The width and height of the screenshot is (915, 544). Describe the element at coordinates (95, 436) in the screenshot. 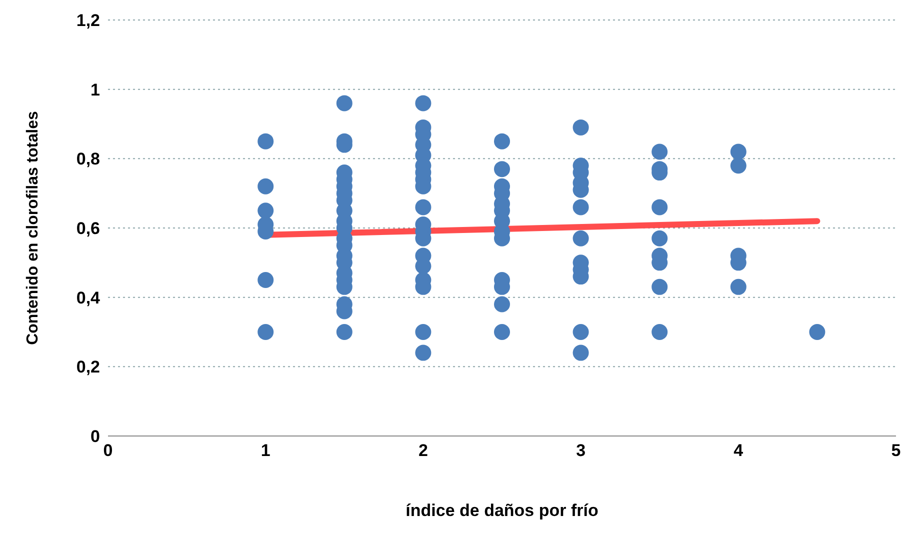

I see `y-tick-label: 0` at that location.